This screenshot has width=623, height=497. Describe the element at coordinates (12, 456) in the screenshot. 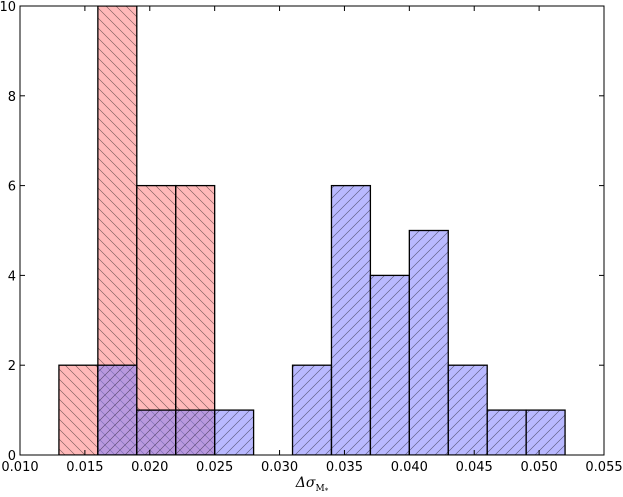

I see `y-tick-label: 0` at that location.